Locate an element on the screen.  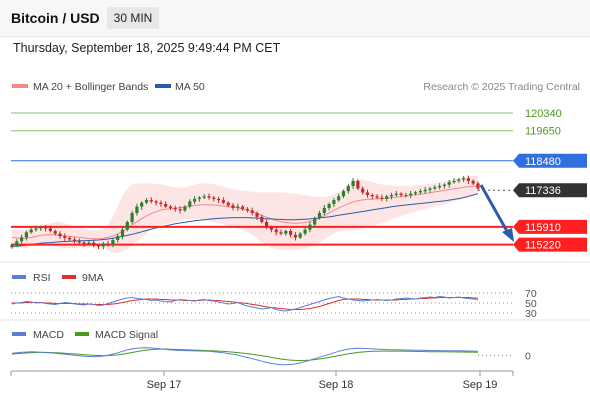
macd-level-label: 0 is located at coordinates (528, 356).